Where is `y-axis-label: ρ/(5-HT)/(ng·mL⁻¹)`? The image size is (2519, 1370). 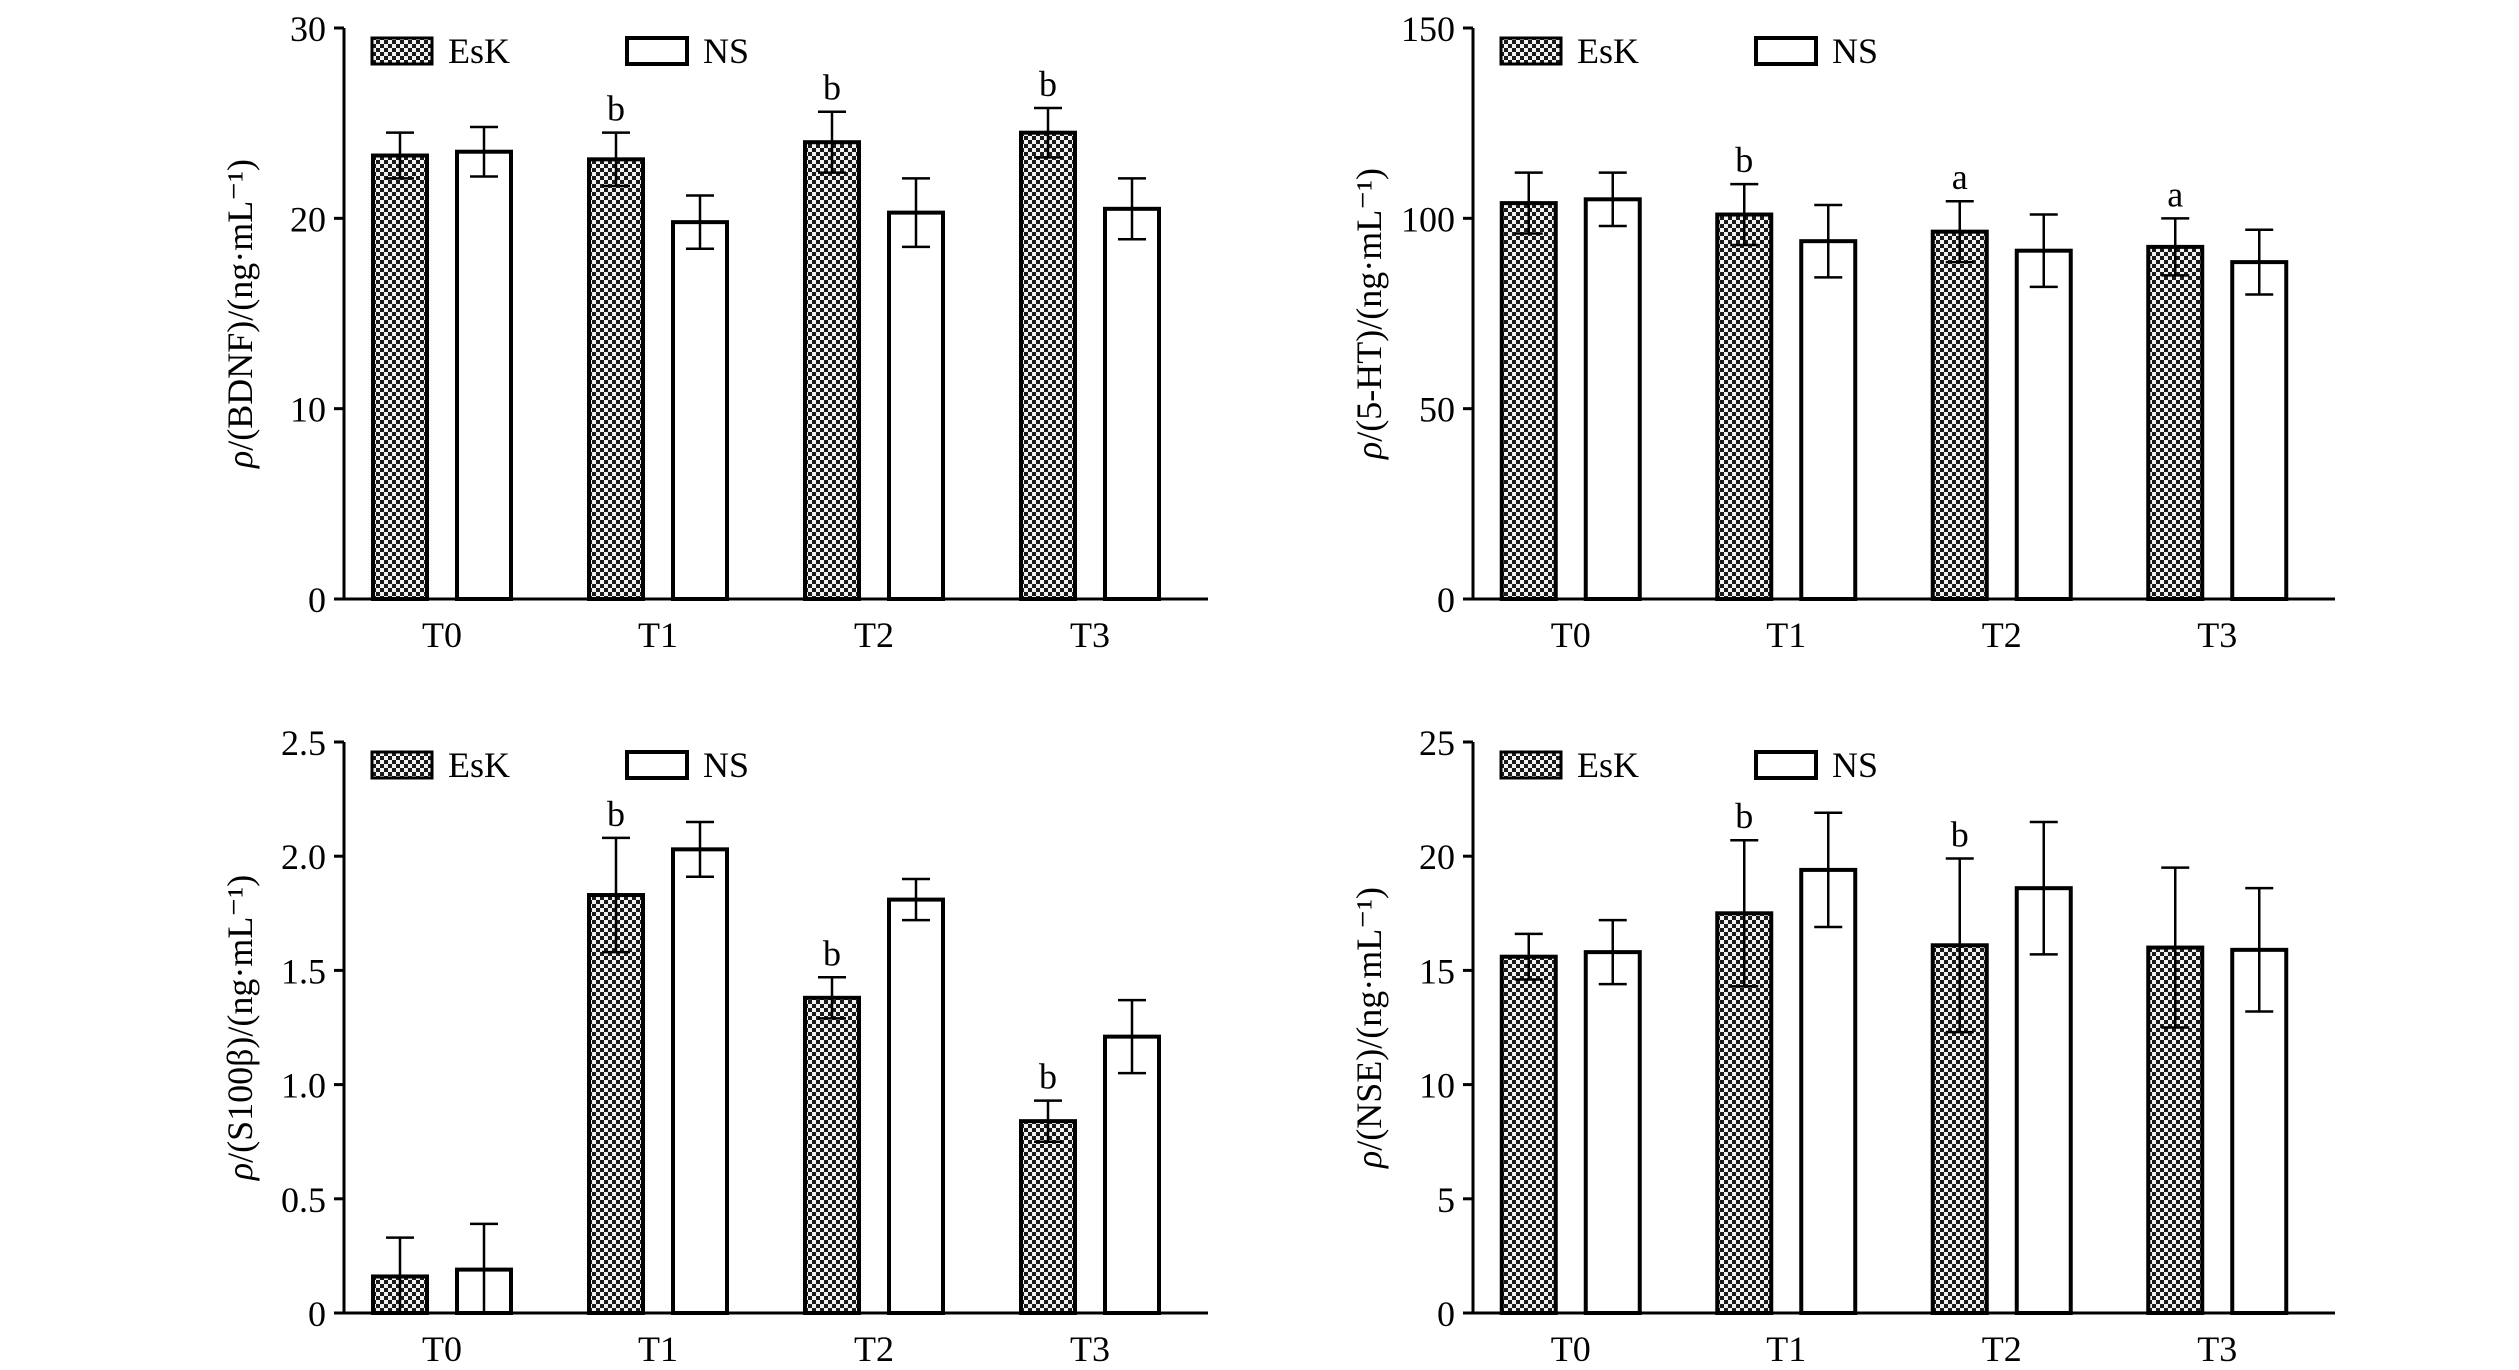
y-axis-label: ρ/(5-HT)/(ng·mL⁻¹) is located at coordinates (1369, 314).